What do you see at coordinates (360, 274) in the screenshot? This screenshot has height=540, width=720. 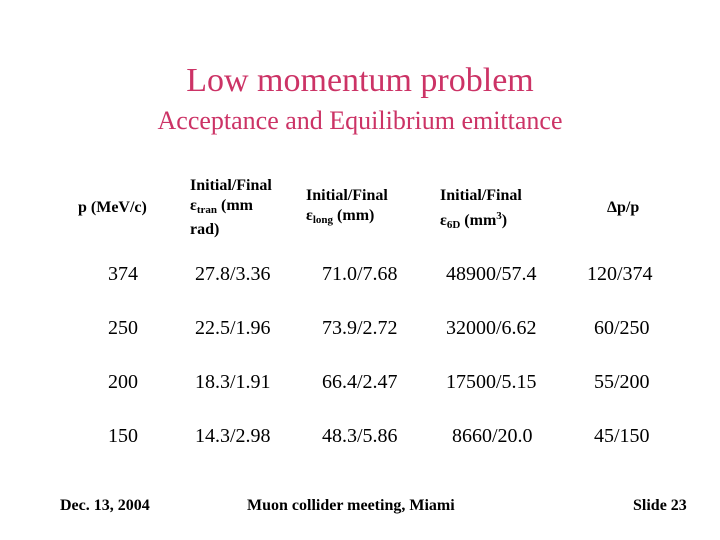 I see `table-cell: 71.0/7.68` at bounding box center [360, 274].